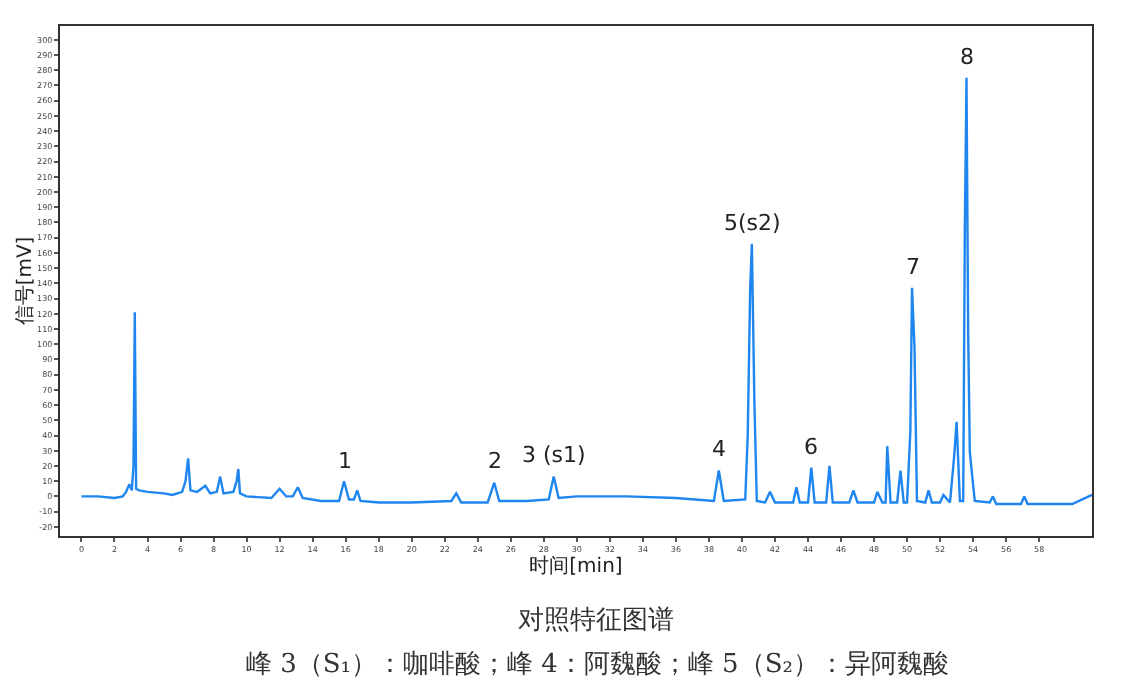 This screenshot has width=1148, height=684. Describe the element at coordinates (345, 461) in the screenshot. I see `annotation: 1` at that location.